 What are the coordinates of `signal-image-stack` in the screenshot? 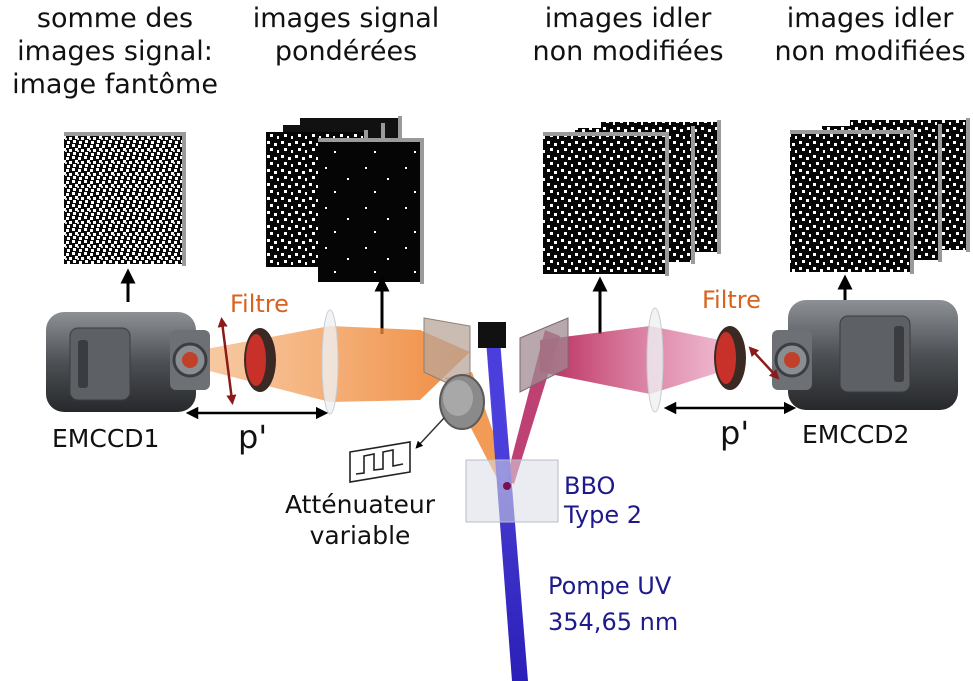 It's located at (345, 200).